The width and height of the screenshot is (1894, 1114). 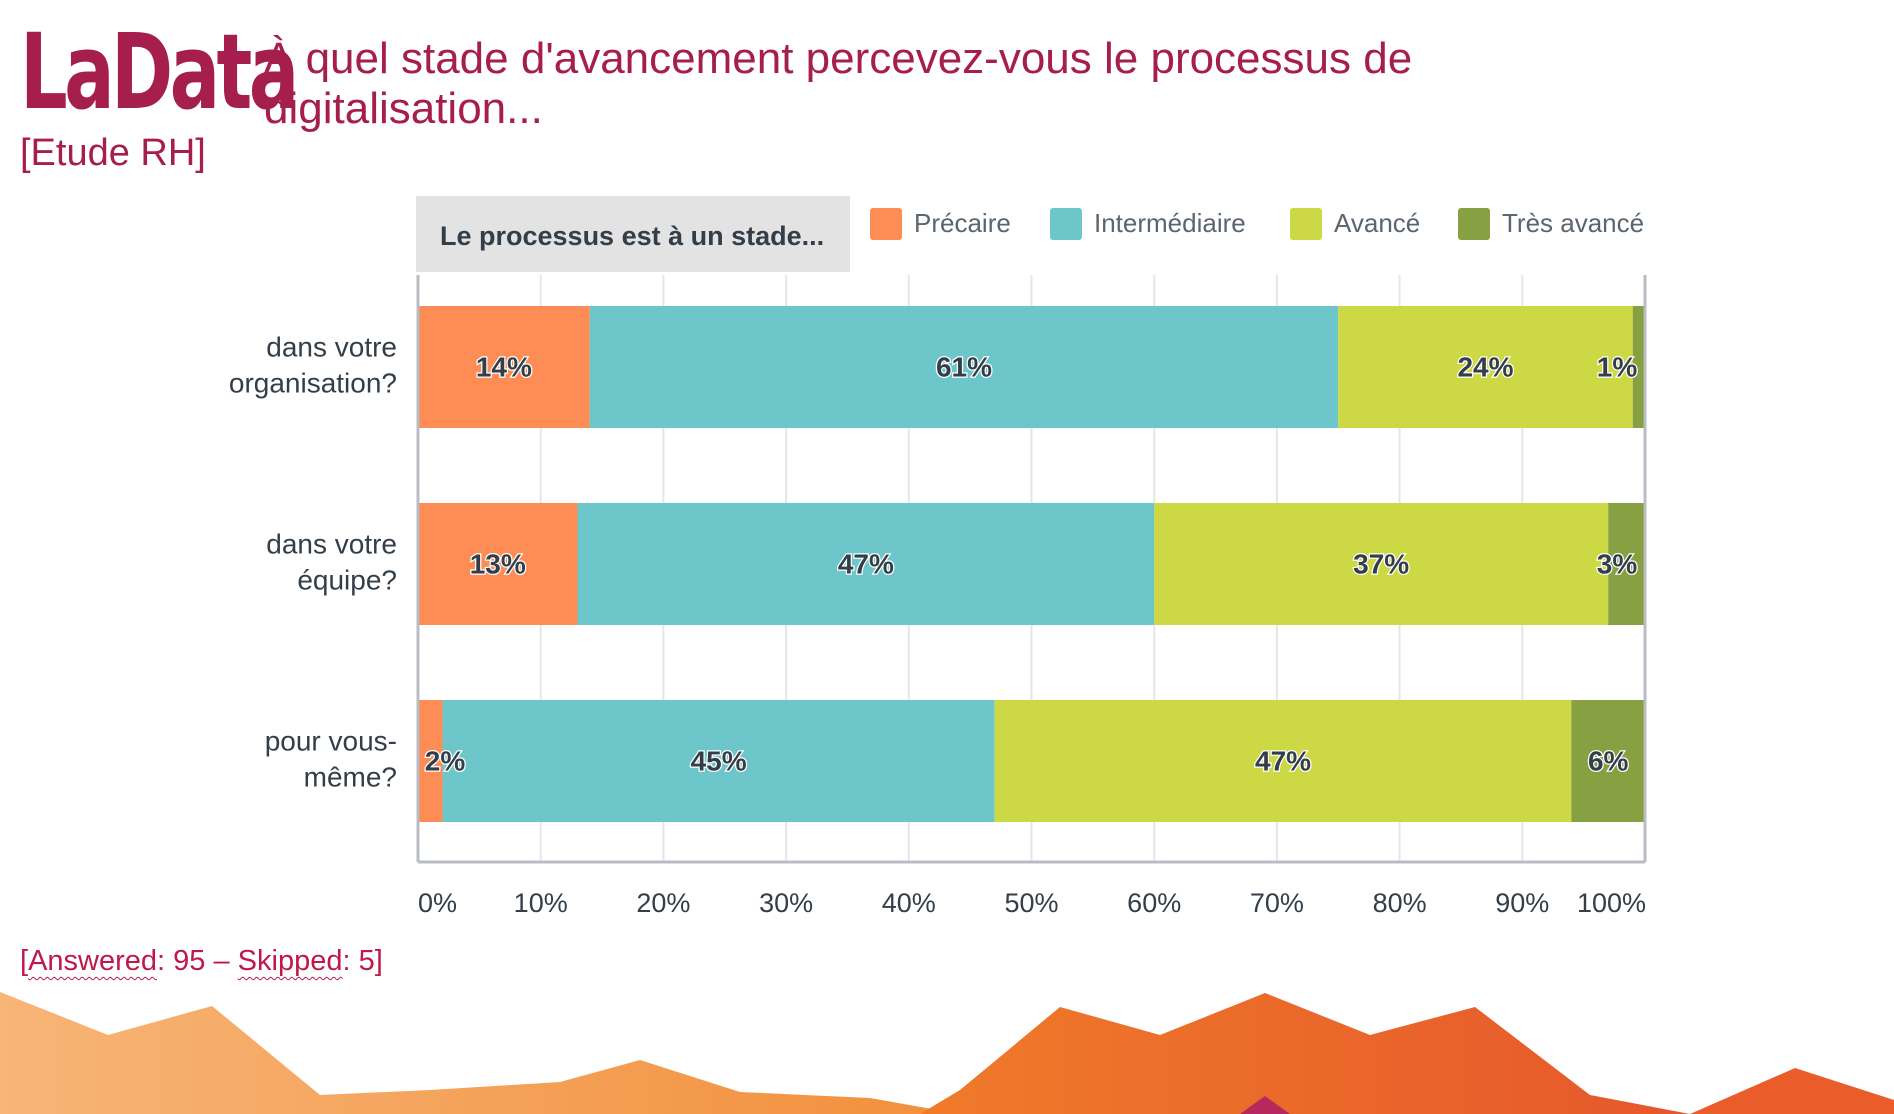 What do you see at coordinates (1617, 563) in the screenshot?
I see `data-label-row2-seg4: 3%` at bounding box center [1617, 563].